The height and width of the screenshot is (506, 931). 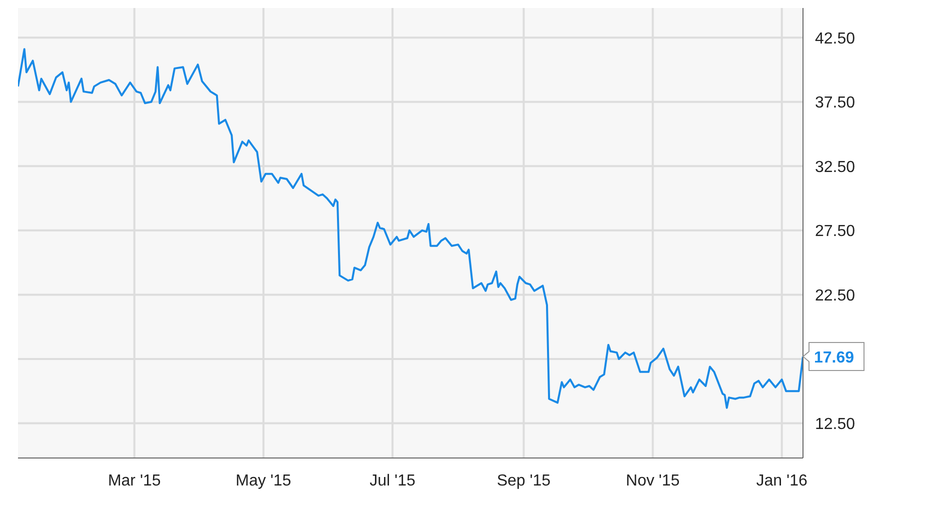 I want to click on y-tick-label: 12.50, so click(x=835, y=424).